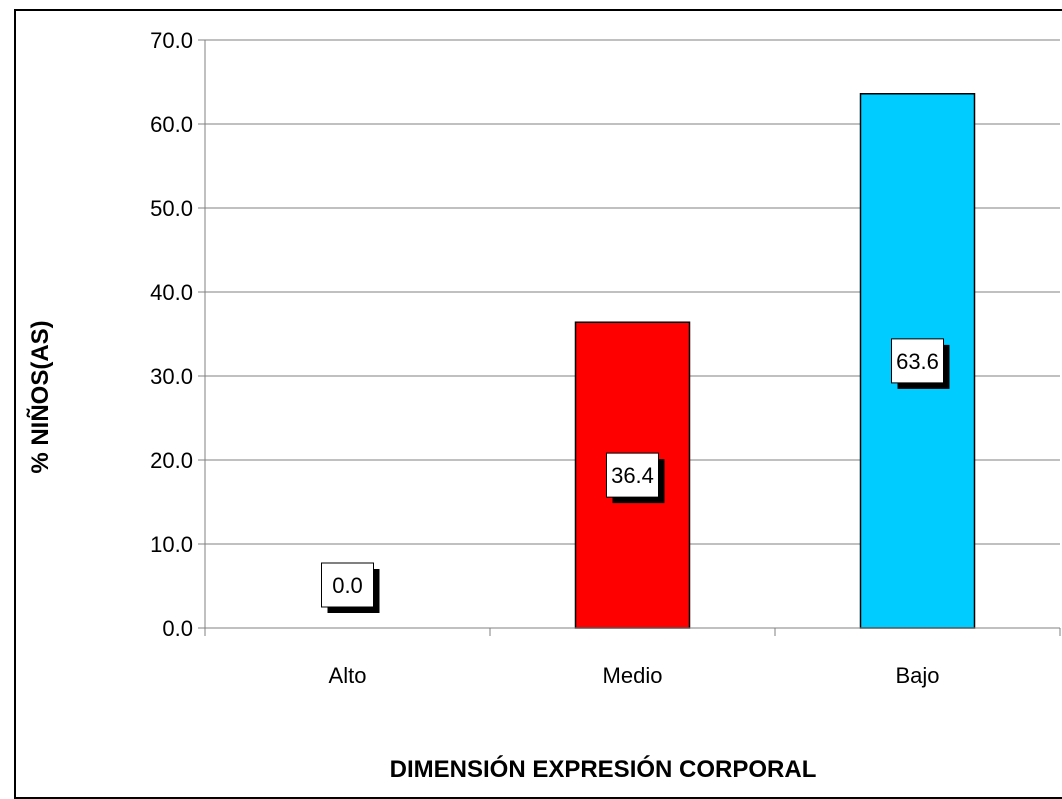 The image size is (1062, 799). What do you see at coordinates (171, 40) in the screenshot?
I see `y-tick-label: 70.0` at bounding box center [171, 40].